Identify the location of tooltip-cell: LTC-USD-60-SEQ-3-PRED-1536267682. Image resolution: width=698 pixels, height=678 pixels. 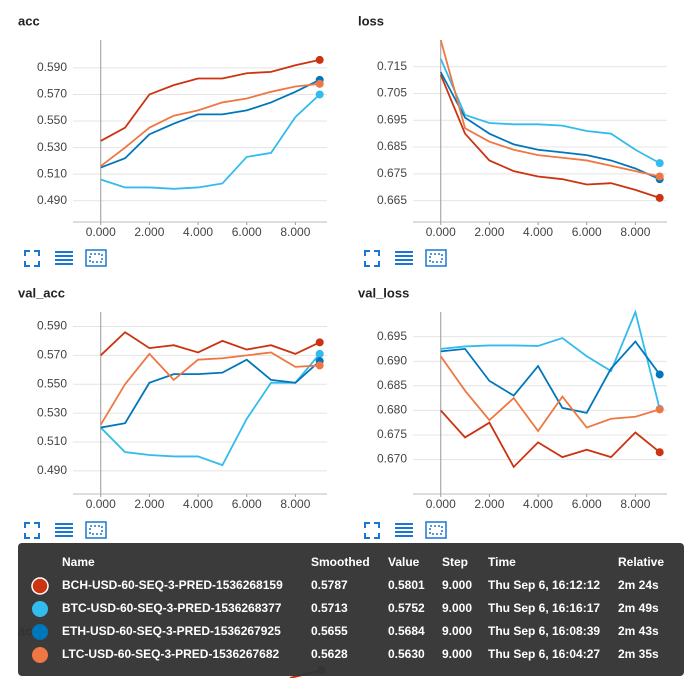
(171, 654).